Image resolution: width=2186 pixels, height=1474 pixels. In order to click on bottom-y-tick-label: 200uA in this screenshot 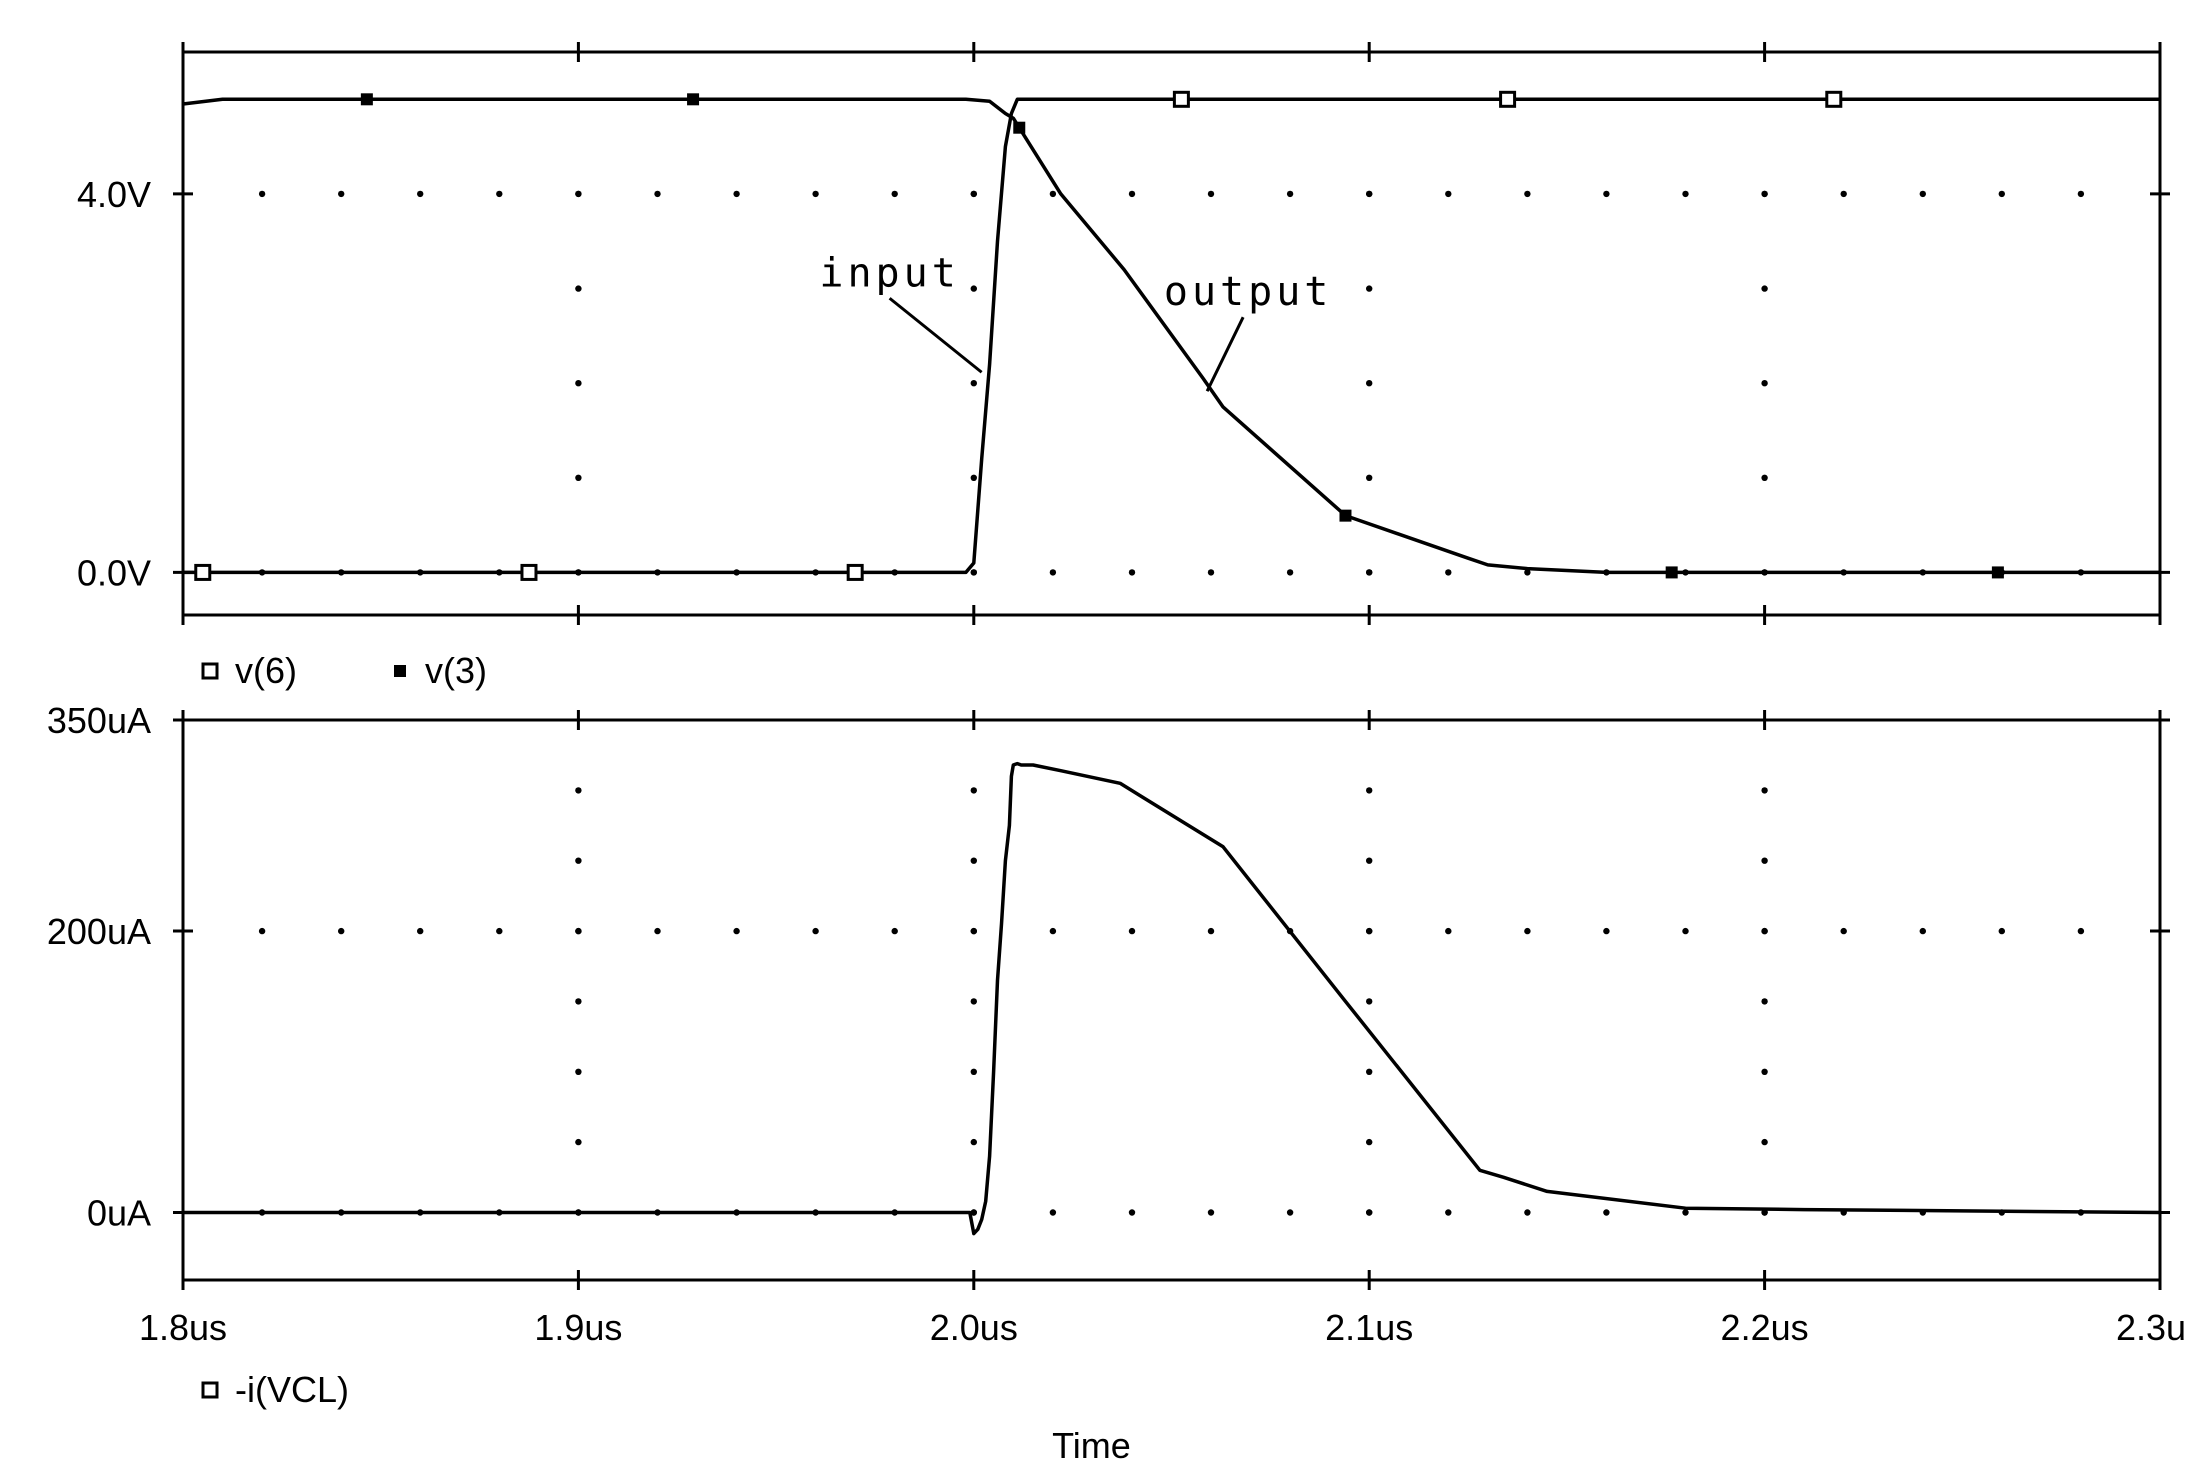, I will do `click(99, 931)`.